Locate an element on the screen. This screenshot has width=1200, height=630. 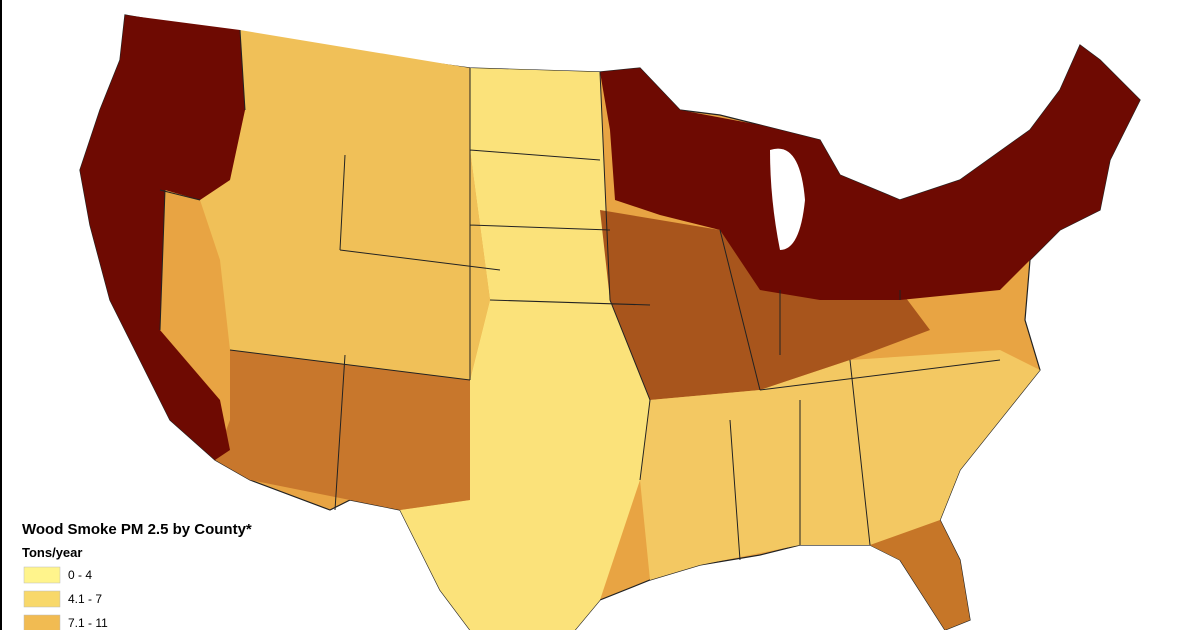
midwest-region is located at coordinates (765, 305).